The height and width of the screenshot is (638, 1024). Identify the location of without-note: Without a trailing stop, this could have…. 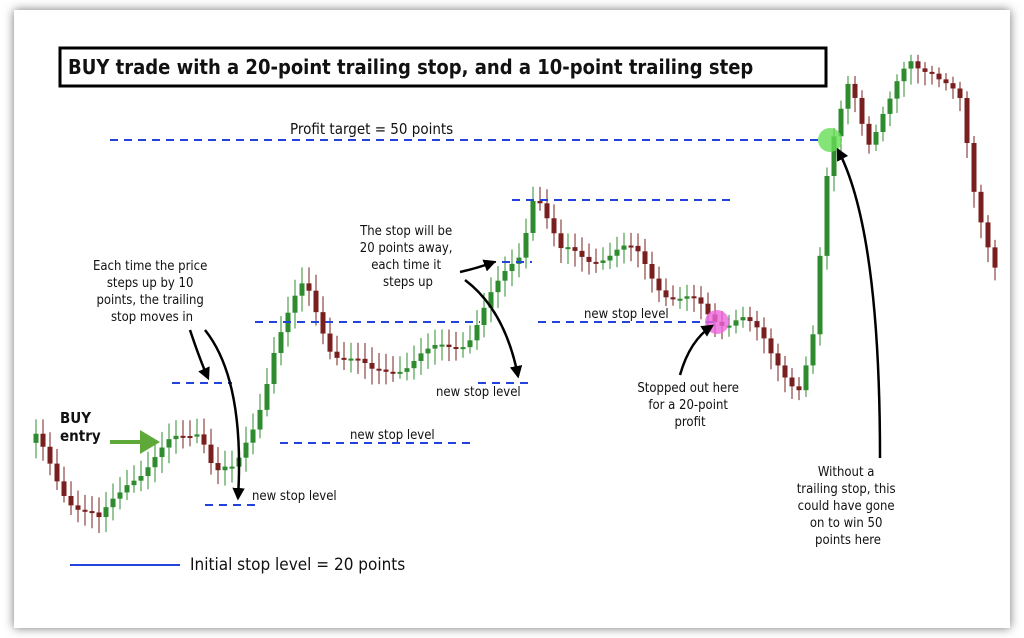
(848, 506).